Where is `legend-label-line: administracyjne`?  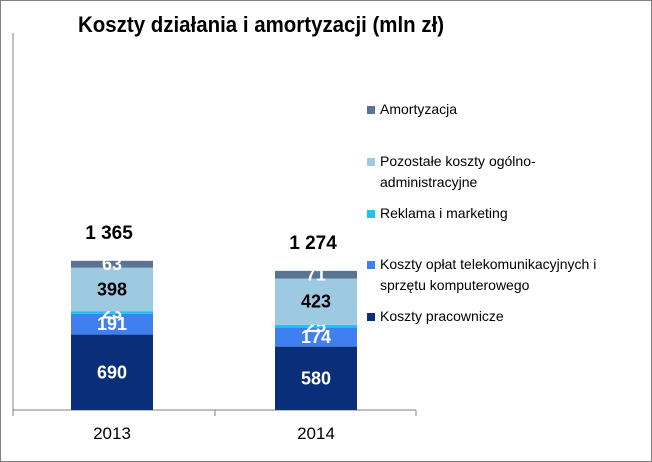 legend-label-line: administracyjne is located at coordinates (429, 182).